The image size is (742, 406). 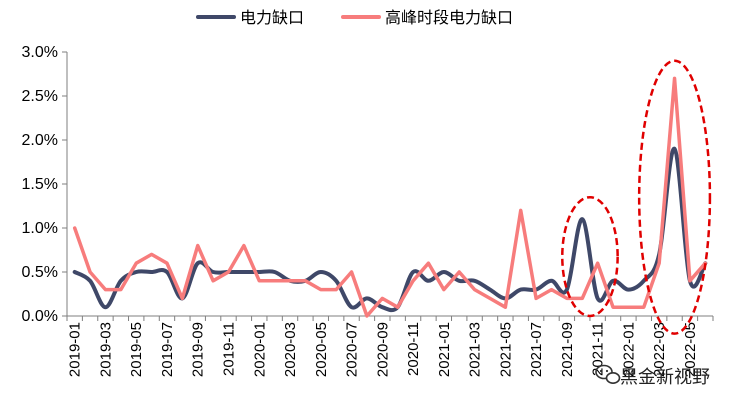 What do you see at coordinates (259, 349) in the screenshot?
I see `x-tick-label: 2020-01` at bounding box center [259, 349].